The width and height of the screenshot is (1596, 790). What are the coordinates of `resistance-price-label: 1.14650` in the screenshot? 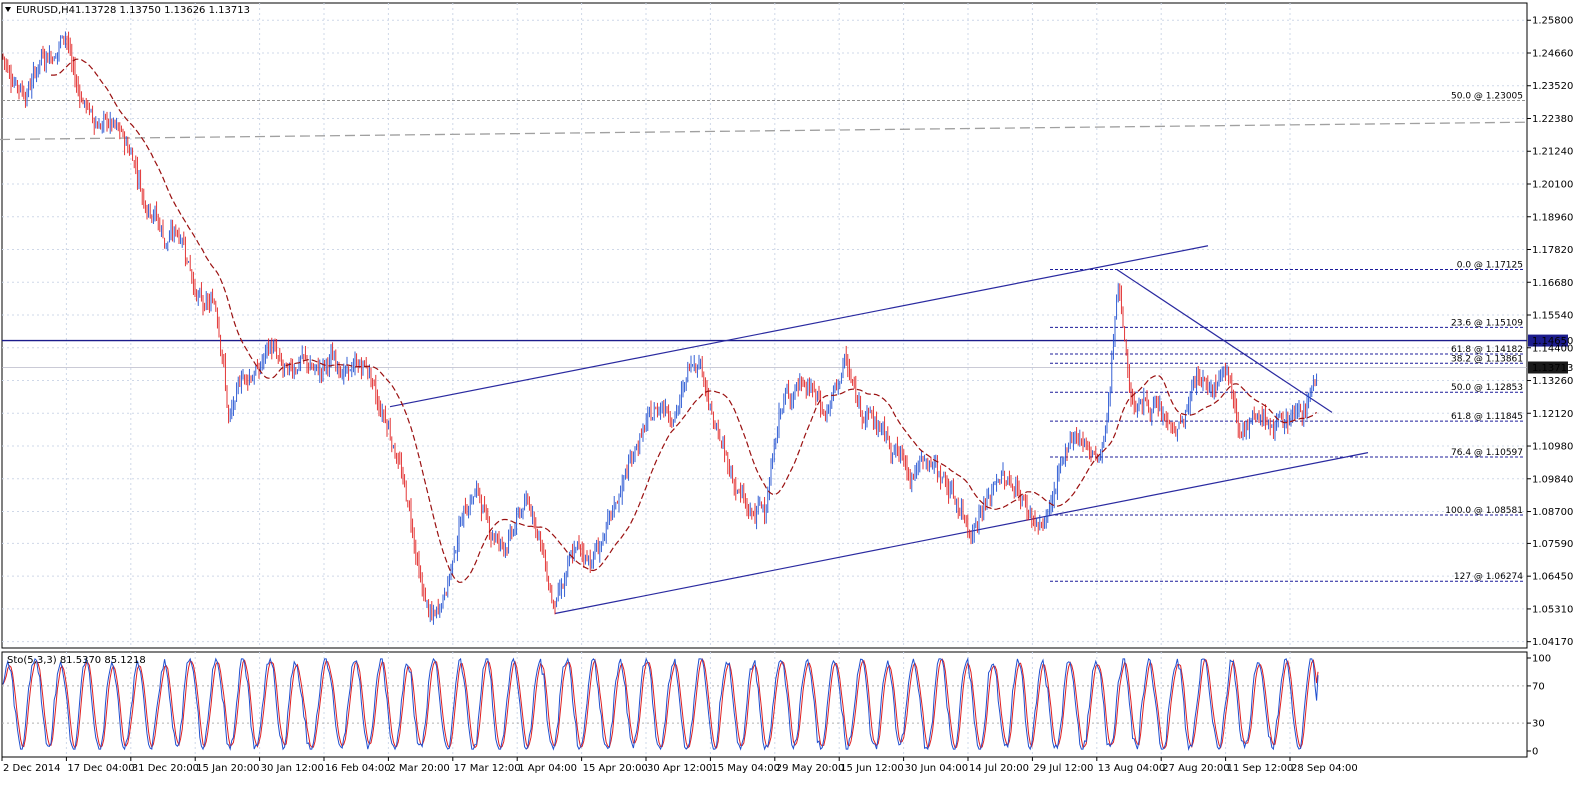 It's located at (1552, 341).